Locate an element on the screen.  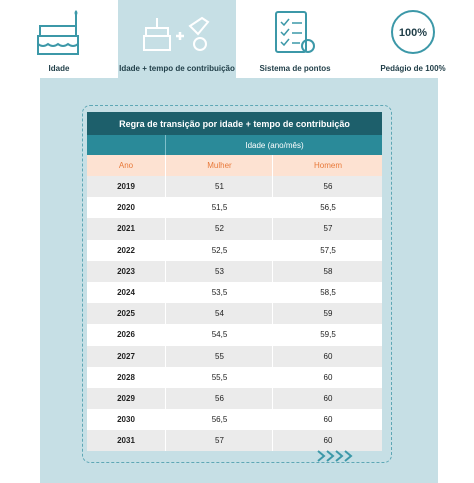
table-cell: 55,5 is located at coordinates (219, 377).